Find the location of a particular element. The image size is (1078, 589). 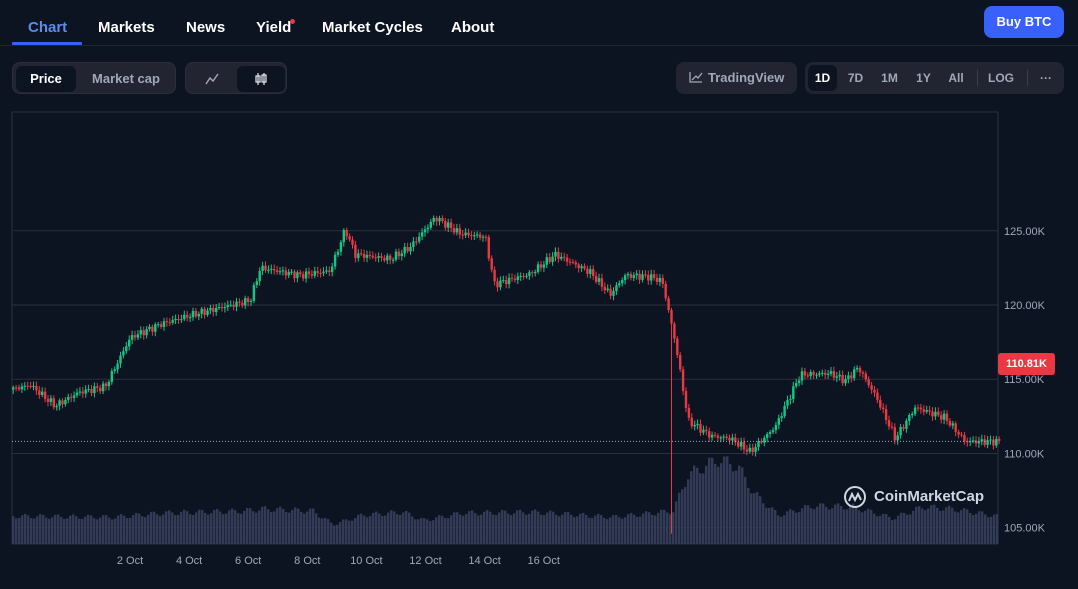

tradingview-button: TradingView is located at coordinates (736, 78).